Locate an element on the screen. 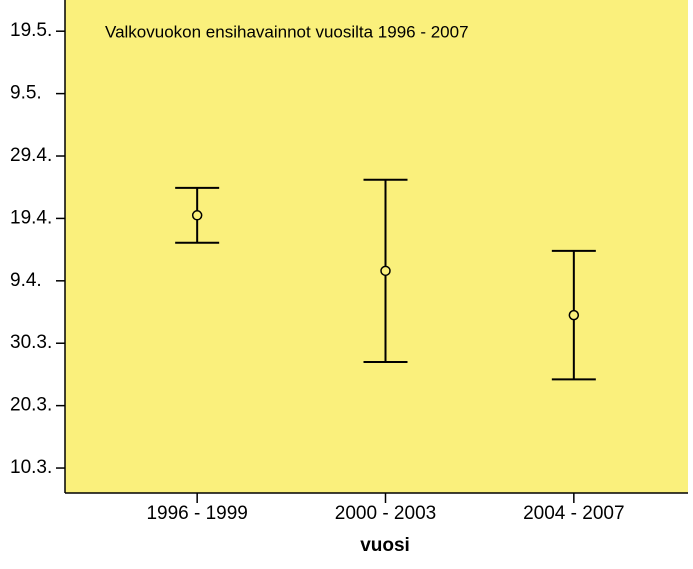  y-tick-label: 20.3. is located at coordinates (31, 405).